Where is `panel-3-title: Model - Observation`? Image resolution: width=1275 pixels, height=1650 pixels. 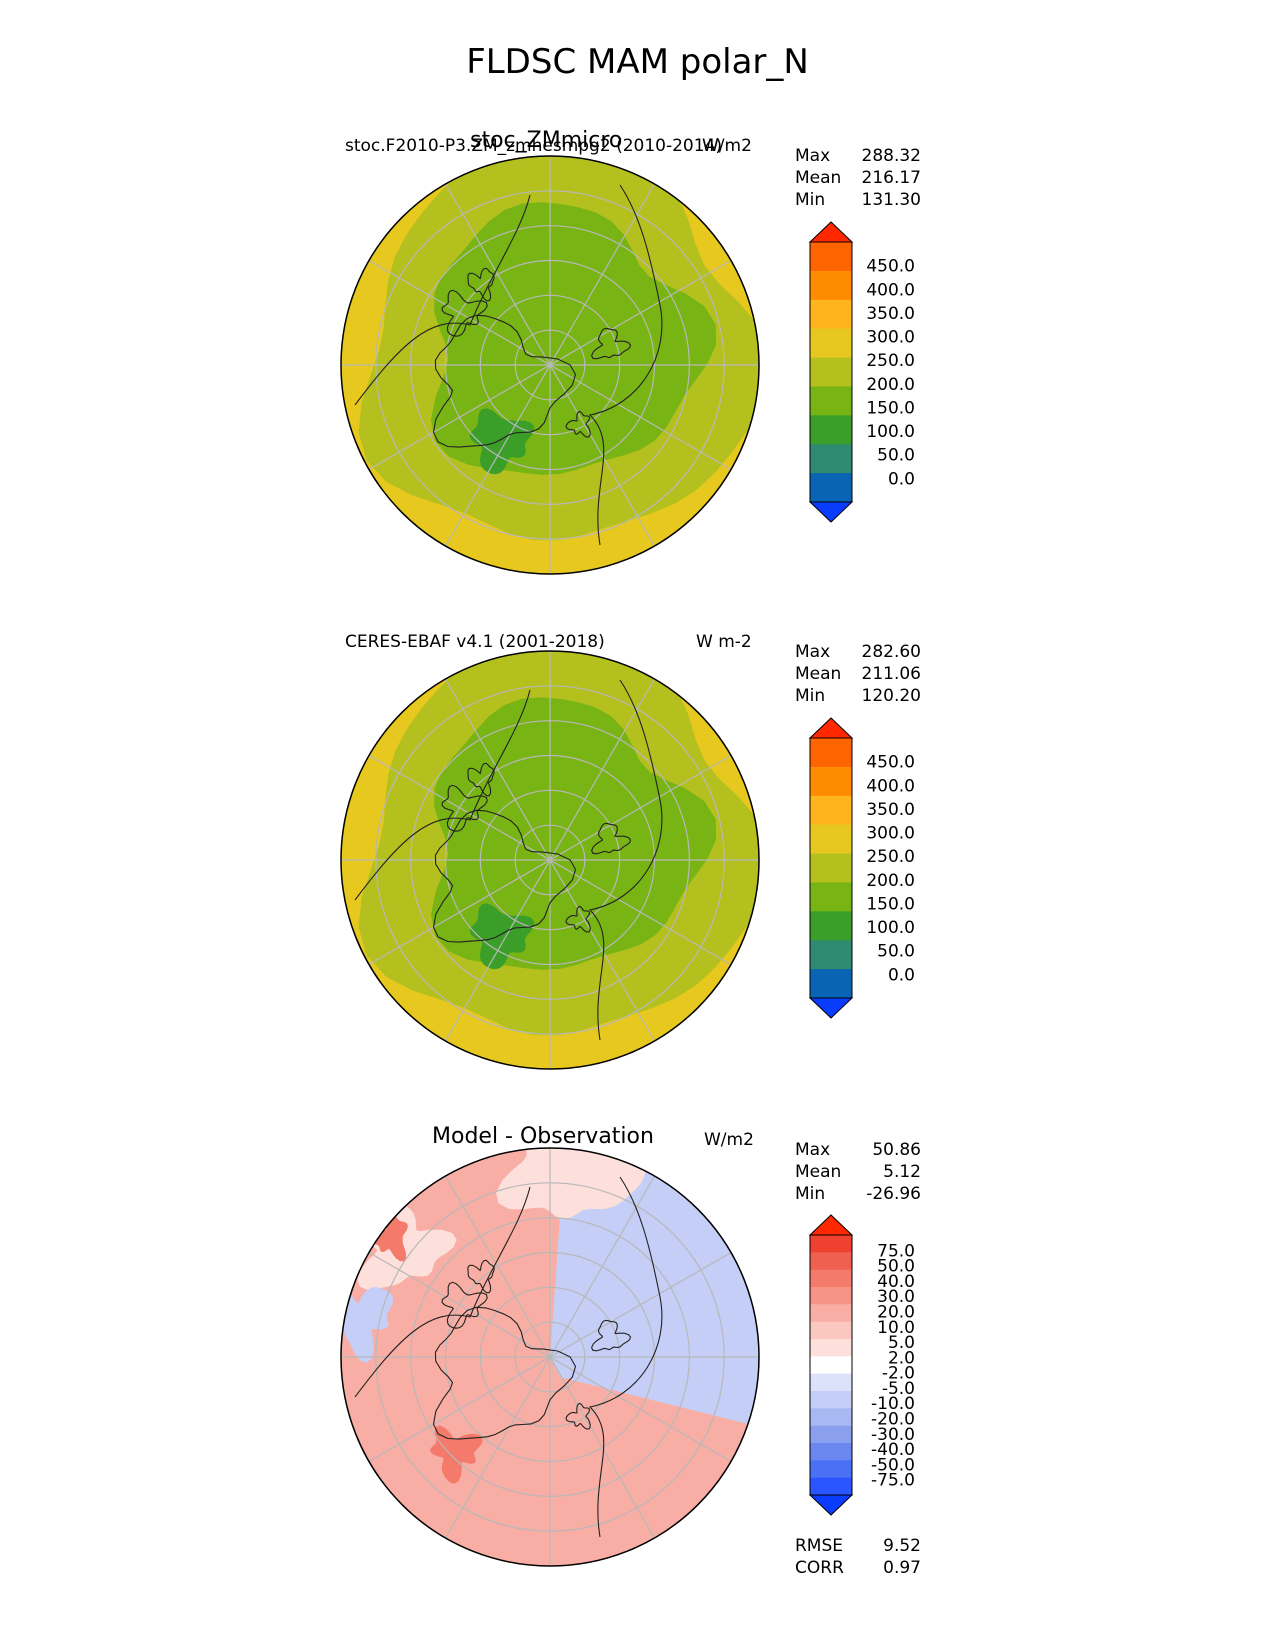 panel-3-title: Model - Observation is located at coordinates (543, 1136).